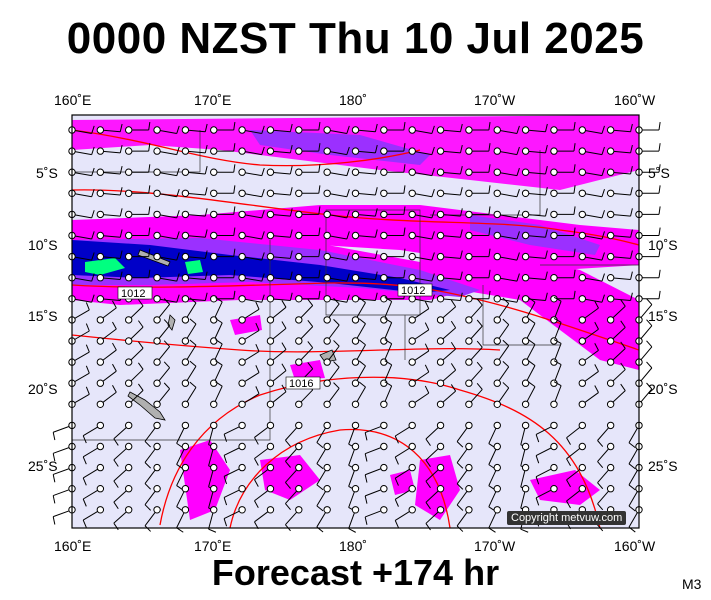  What do you see at coordinates (659, 173) in the screenshot?
I see `right-lat-5s: 5˚S` at bounding box center [659, 173].